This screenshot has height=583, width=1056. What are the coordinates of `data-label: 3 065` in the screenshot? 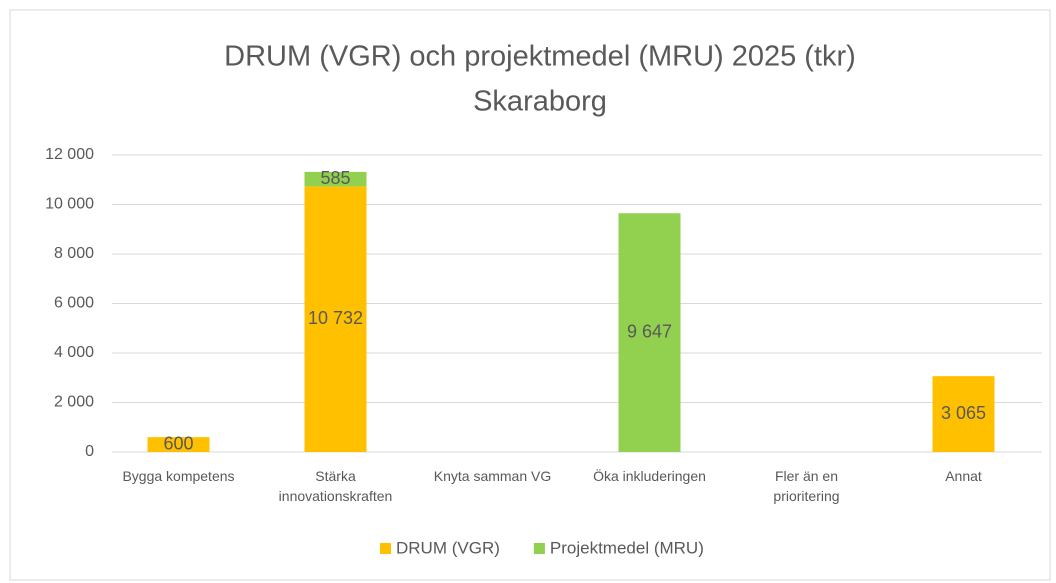 It's located at (963, 413).